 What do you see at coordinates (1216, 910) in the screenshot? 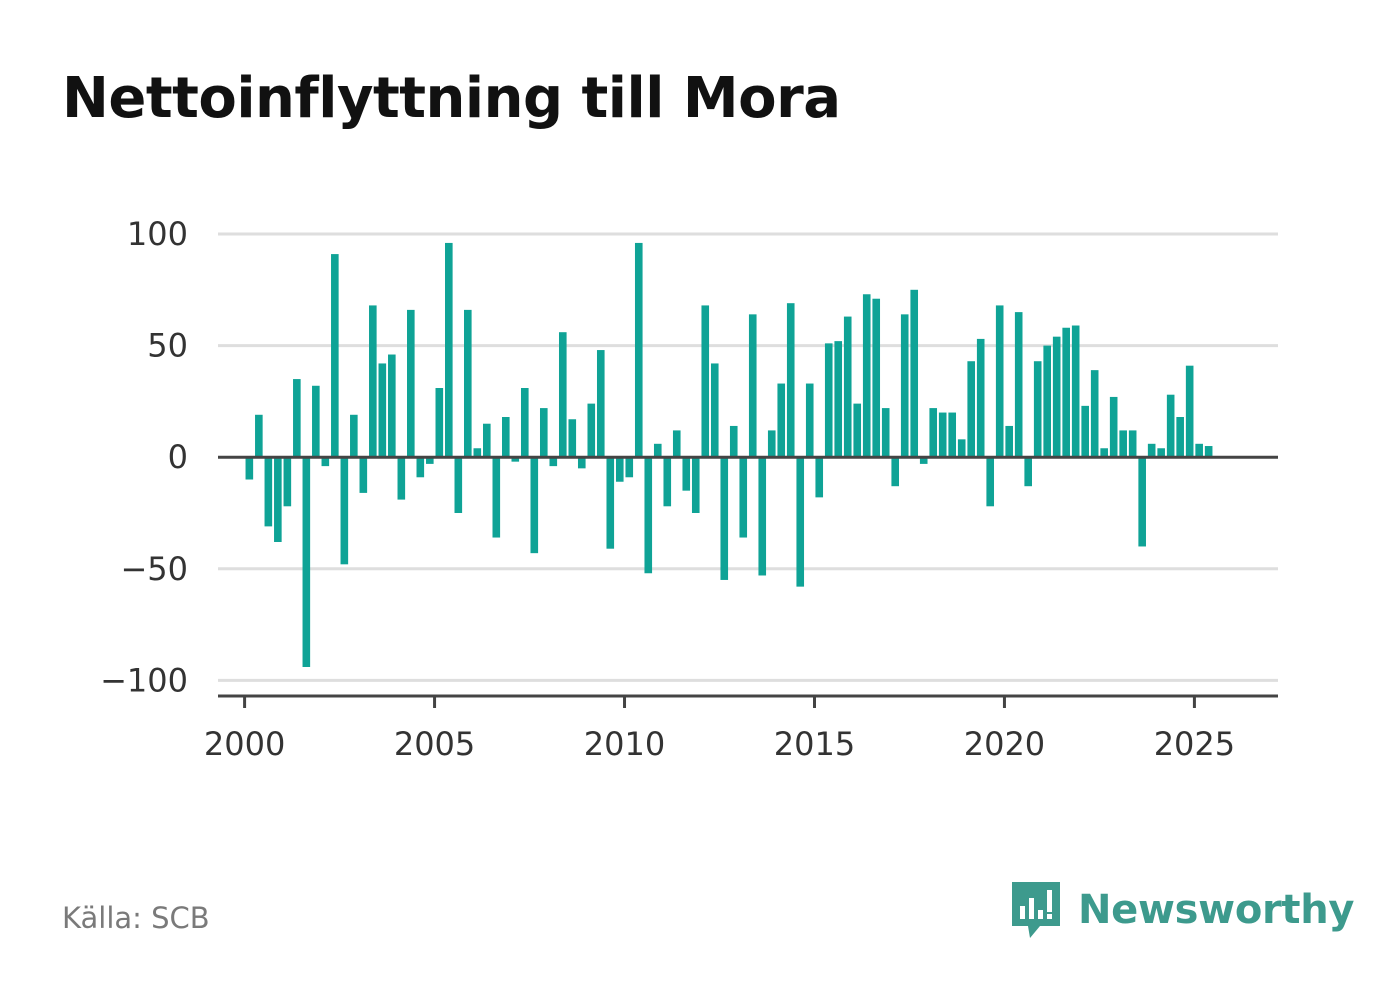
I see `brand-name: Newsworthy` at bounding box center [1216, 910].